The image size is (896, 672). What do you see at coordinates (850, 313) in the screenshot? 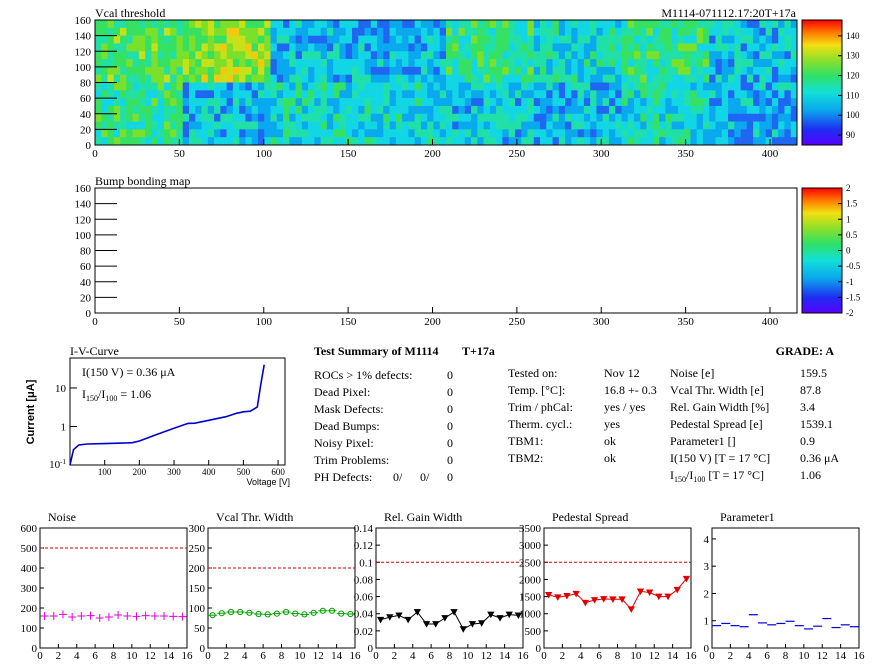
I see `bump-palette-tick-label: -2` at bounding box center [850, 313].